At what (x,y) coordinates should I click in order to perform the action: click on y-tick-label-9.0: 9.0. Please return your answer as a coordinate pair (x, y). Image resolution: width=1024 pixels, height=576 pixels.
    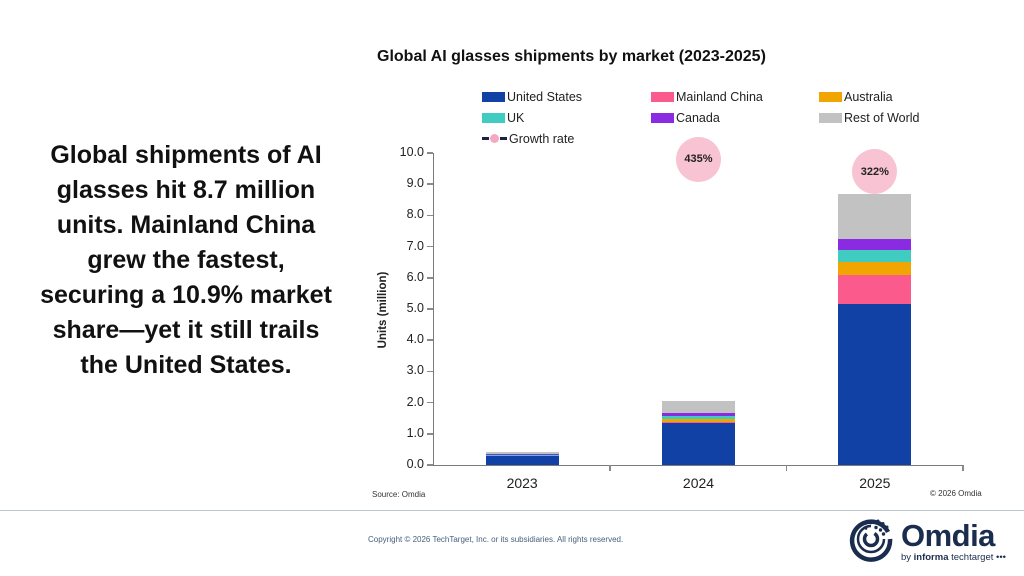
    Looking at the image, I should click on (415, 183).